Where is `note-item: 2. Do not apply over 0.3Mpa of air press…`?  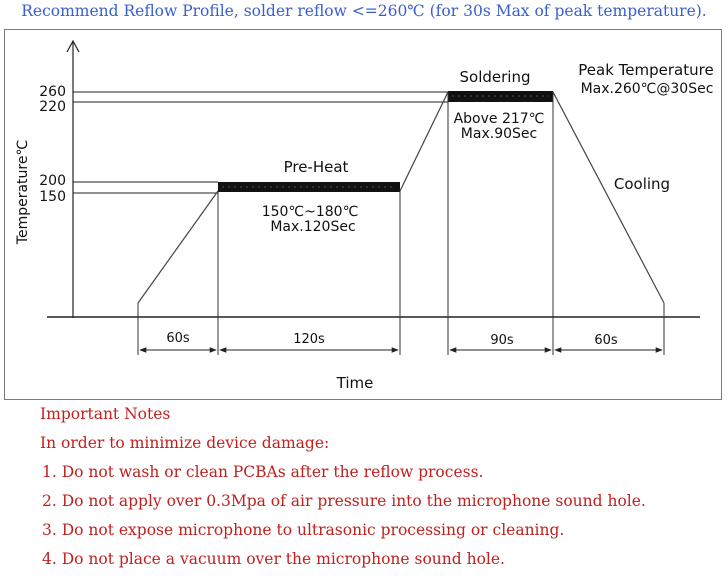 note-item: 2. Do not apply over 0.3Mpa of air press… is located at coordinates (343, 503).